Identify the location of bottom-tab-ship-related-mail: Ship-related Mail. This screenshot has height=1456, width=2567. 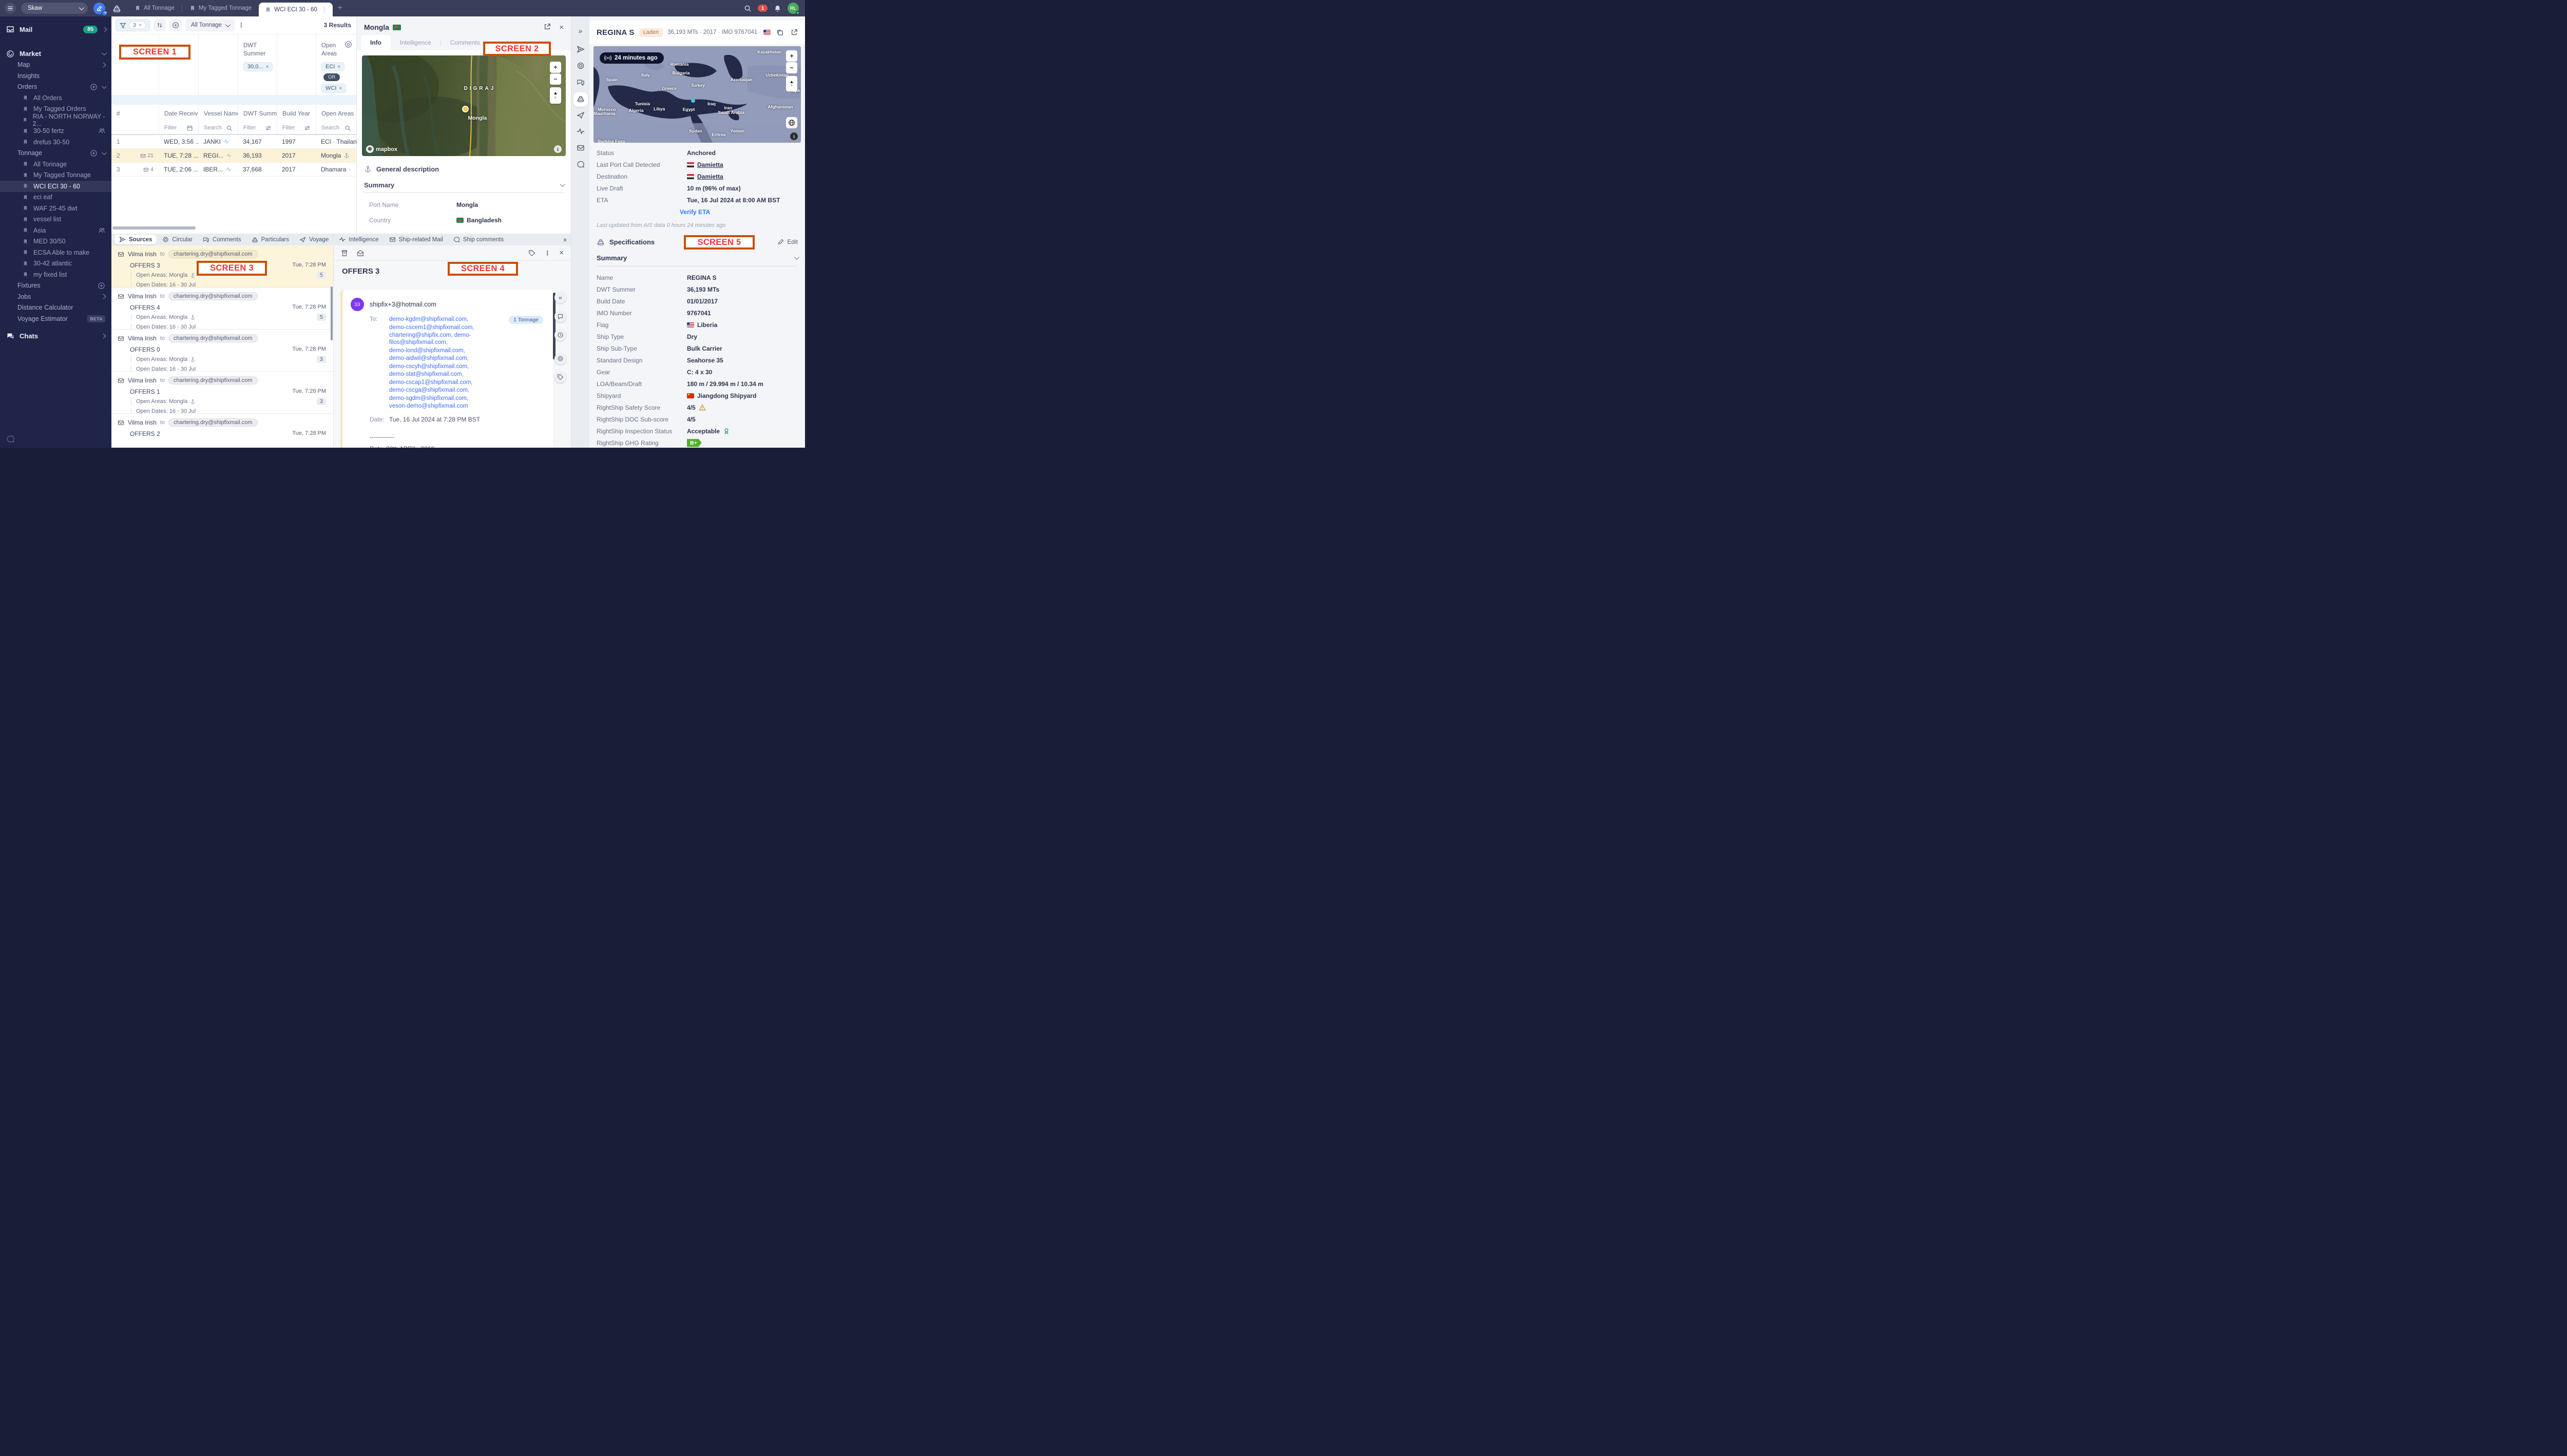
(416, 239).